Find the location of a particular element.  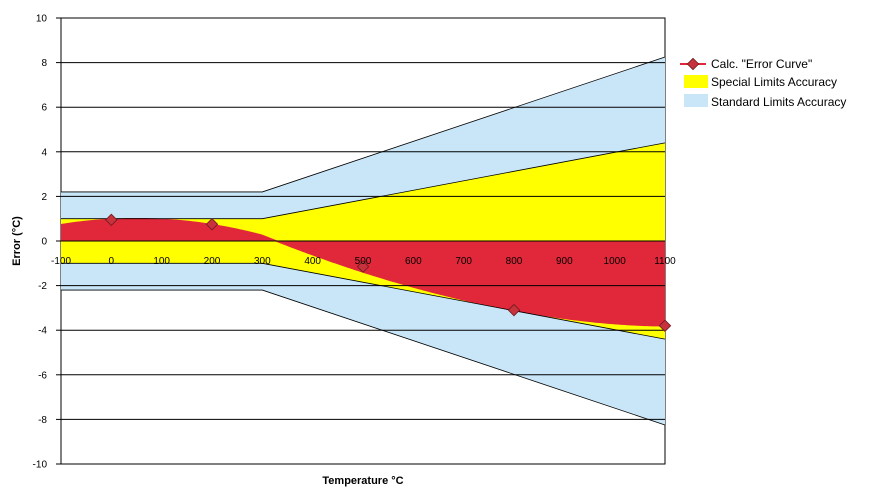

x-tick-label: 1100 is located at coordinates (665, 261).